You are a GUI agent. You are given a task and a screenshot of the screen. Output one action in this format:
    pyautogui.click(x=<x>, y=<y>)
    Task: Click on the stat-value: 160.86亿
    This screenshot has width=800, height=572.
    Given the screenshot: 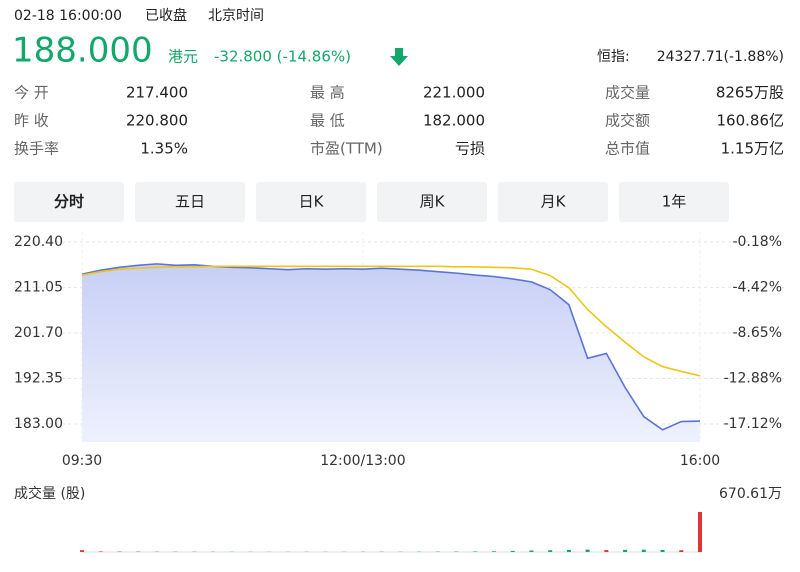 What is the action you would take?
    pyautogui.click(x=751, y=121)
    